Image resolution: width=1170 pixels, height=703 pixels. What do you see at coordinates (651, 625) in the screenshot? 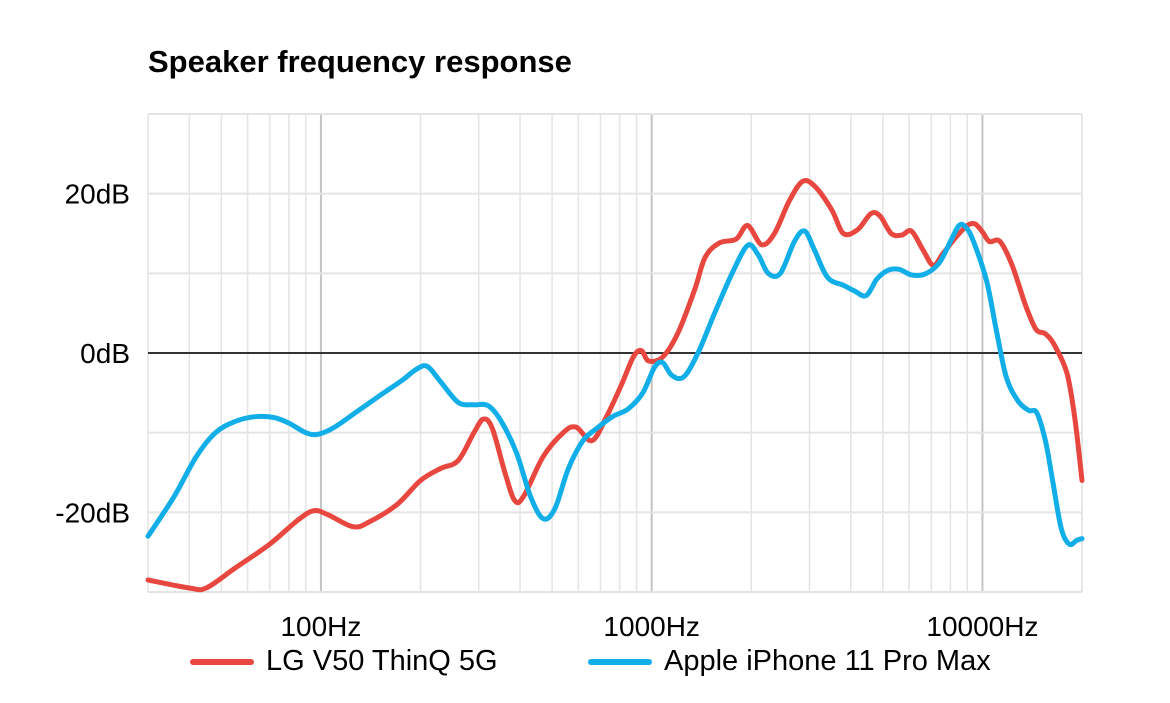
I see `x-tick-label: 1000Hz` at bounding box center [651, 625].